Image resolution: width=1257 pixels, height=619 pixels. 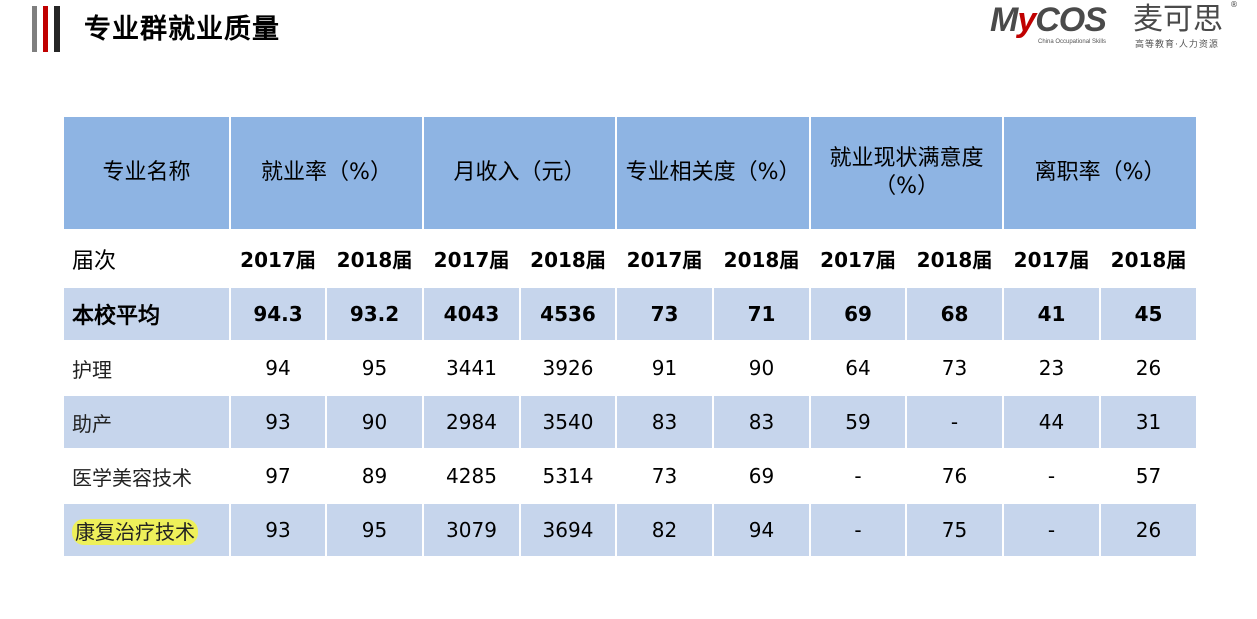 I want to click on logo-brand: MyCOS, so click(x=1048, y=20).